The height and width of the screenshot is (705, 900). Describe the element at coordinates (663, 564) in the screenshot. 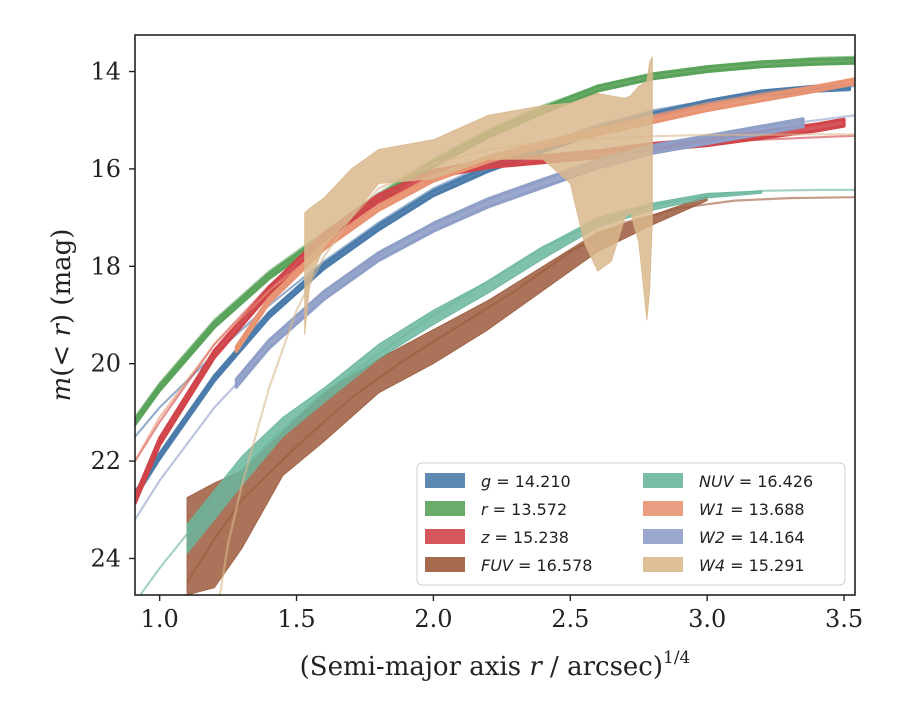

I see `legend-swatch-w4` at that location.